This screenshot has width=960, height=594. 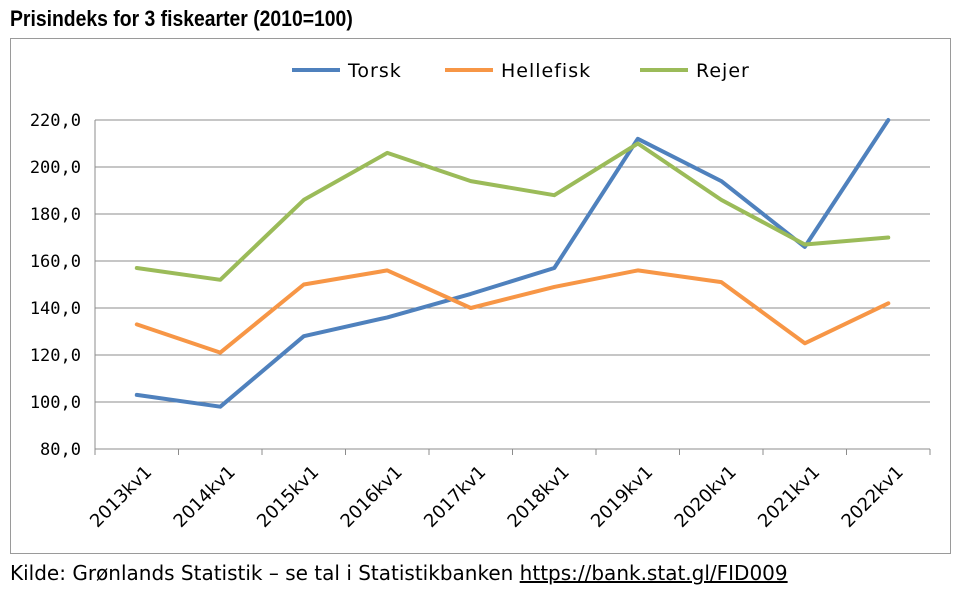 I want to click on x-tick-label: 2018kv1, so click(x=539, y=497).